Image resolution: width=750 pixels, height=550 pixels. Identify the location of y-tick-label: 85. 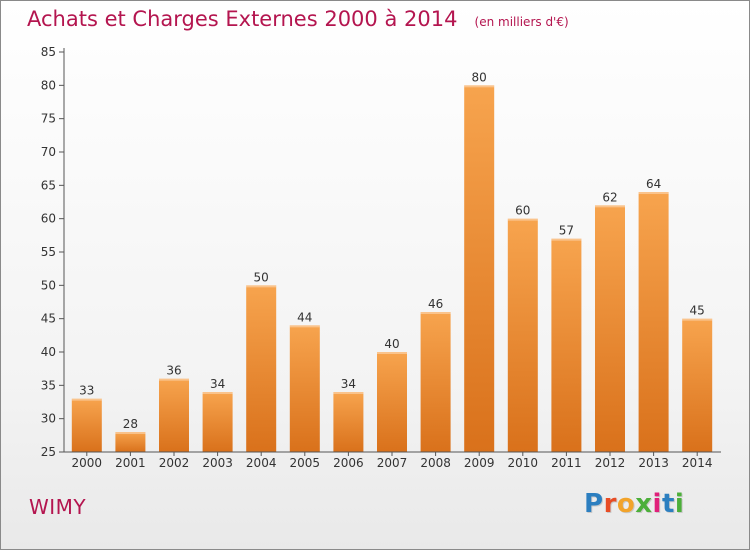
(48, 52).